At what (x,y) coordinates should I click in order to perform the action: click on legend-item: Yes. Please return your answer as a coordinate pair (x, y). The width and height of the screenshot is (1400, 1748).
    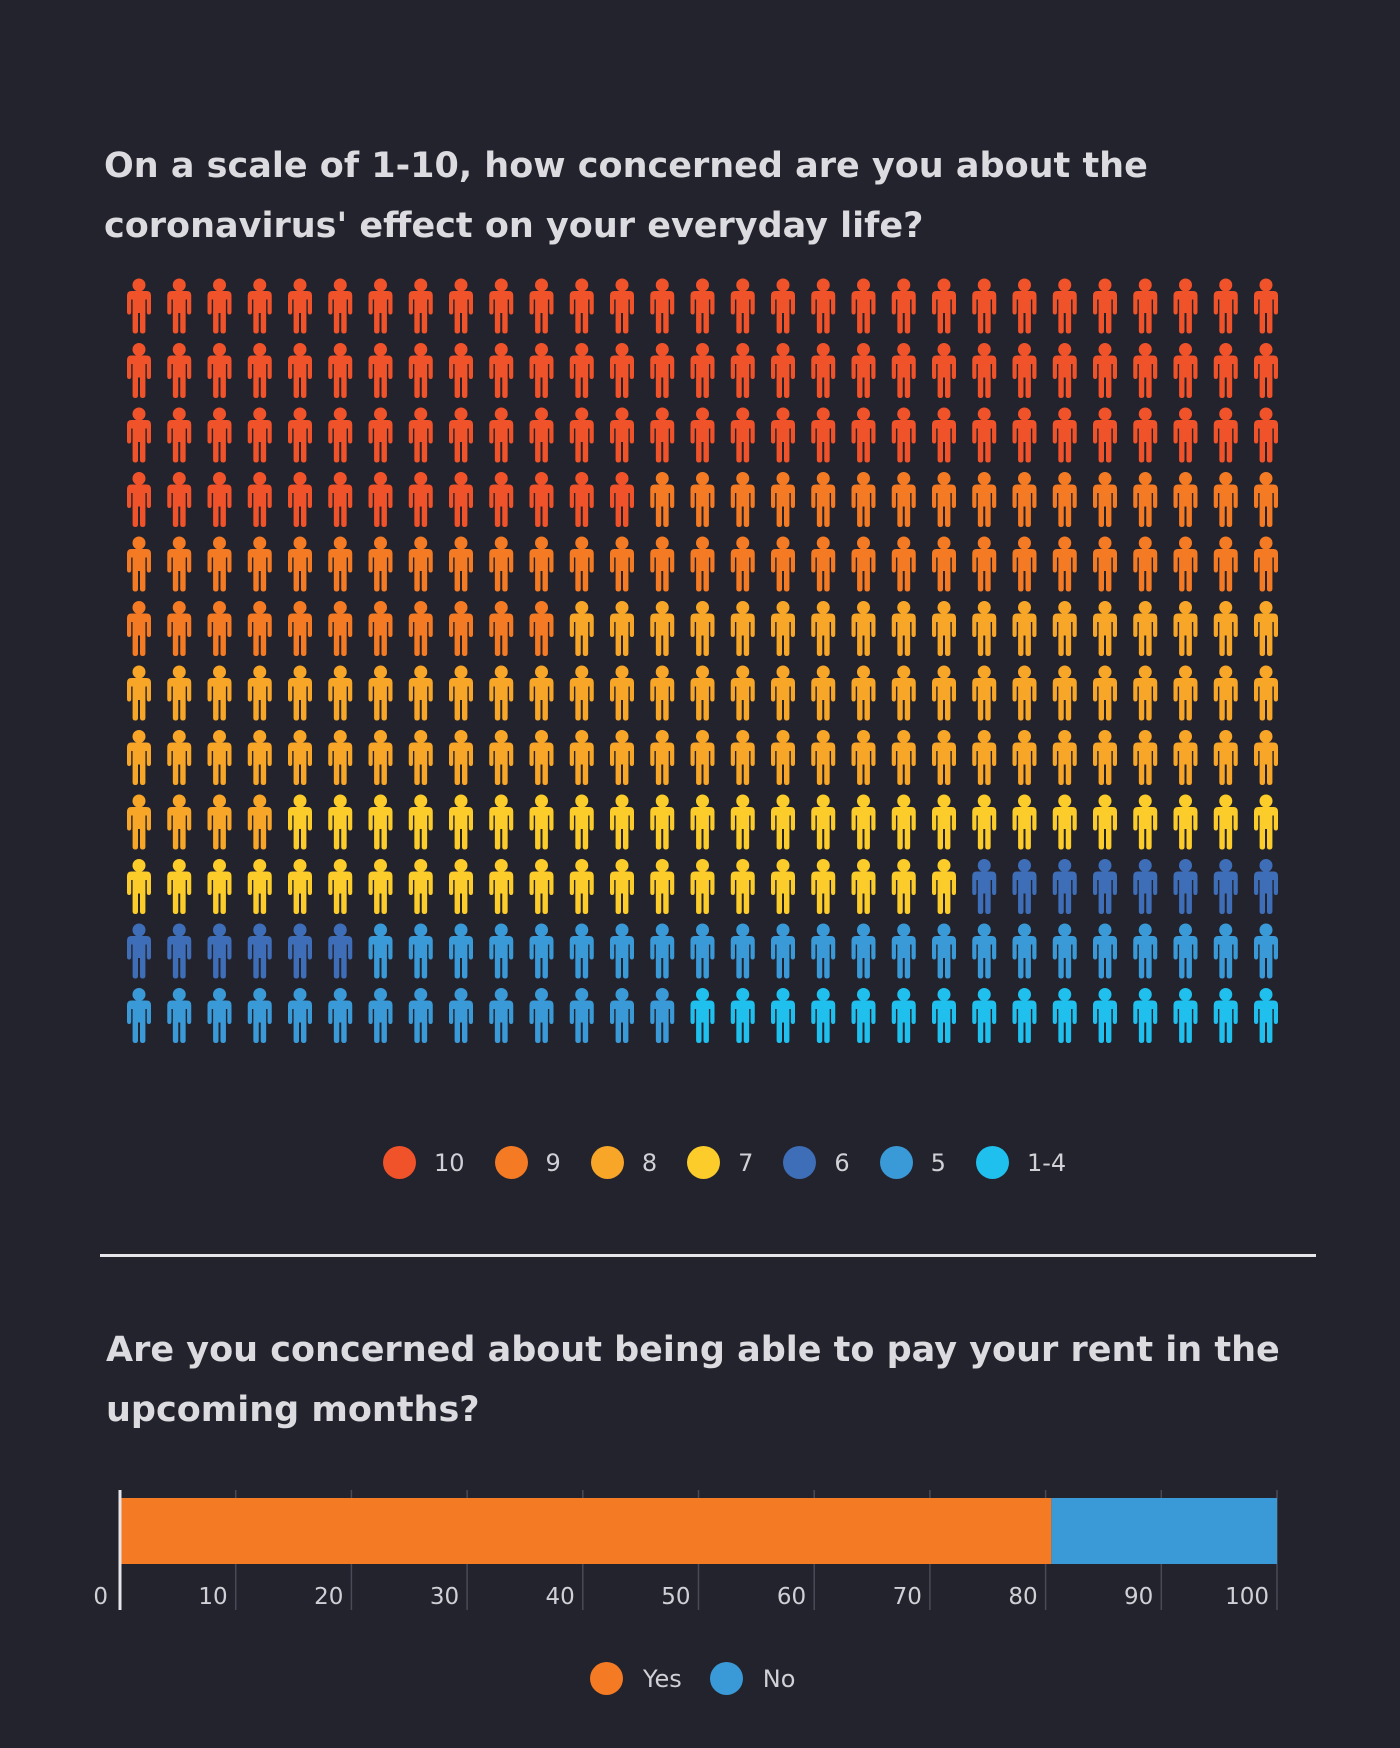
    Looking at the image, I should click on (636, 1678).